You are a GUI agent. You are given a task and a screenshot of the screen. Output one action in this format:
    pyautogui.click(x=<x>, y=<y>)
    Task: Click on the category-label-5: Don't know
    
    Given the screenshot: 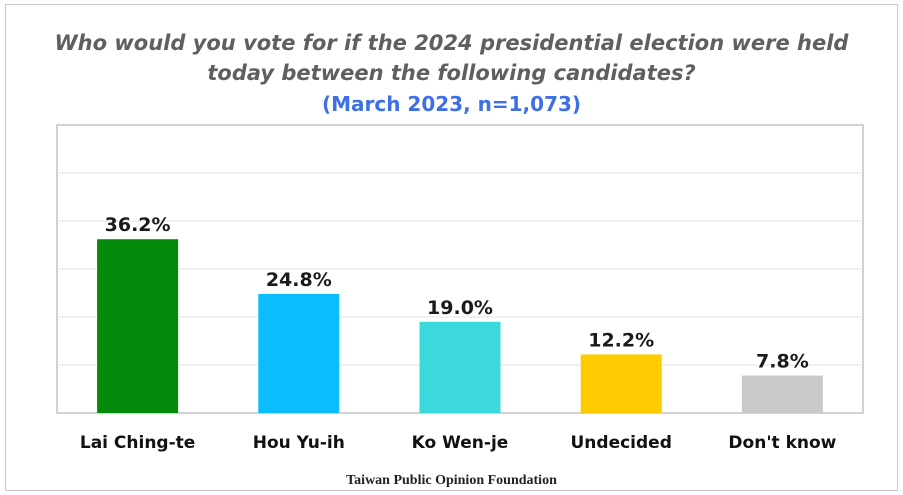 What is the action you would take?
    pyautogui.click(x=782, y=443)
    